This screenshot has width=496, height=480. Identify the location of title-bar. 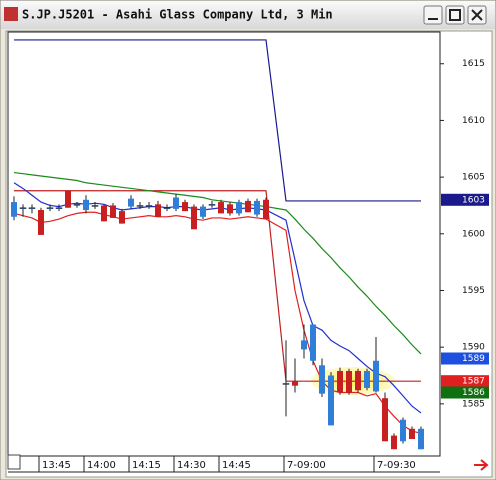
(248, 15).